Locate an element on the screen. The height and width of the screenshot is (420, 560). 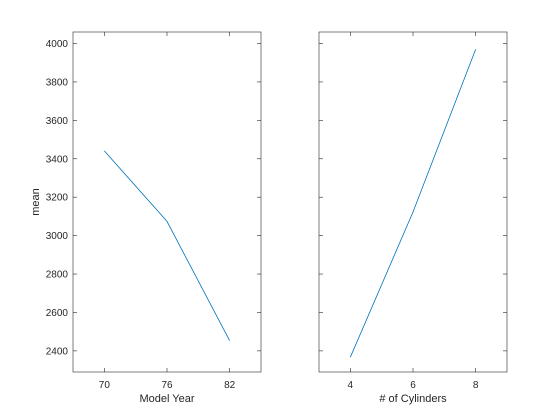
y-tick-label: 3200 is located at coordinates (57, 198).